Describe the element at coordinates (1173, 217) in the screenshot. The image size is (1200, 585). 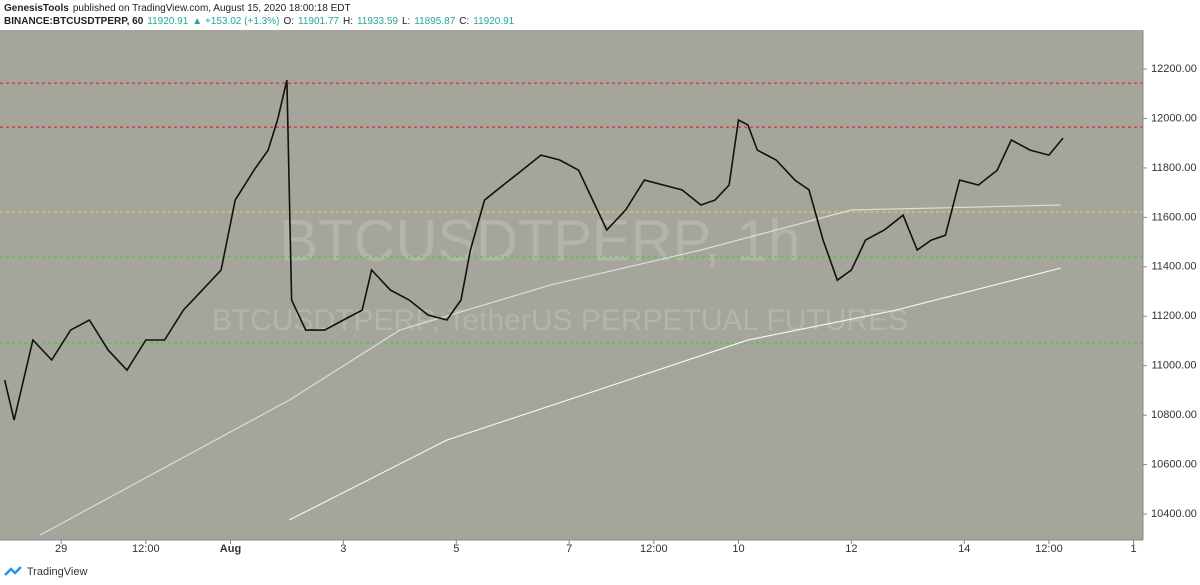
I see `y-tick-label: 11600.00` at that location.